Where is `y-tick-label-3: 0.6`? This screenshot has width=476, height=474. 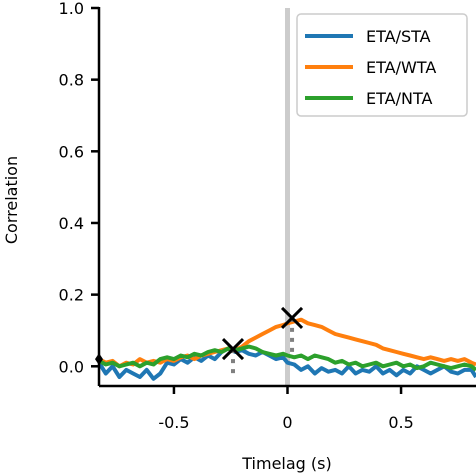 y-tick-label-3: 0.6 is located at coordinates (71, 151).